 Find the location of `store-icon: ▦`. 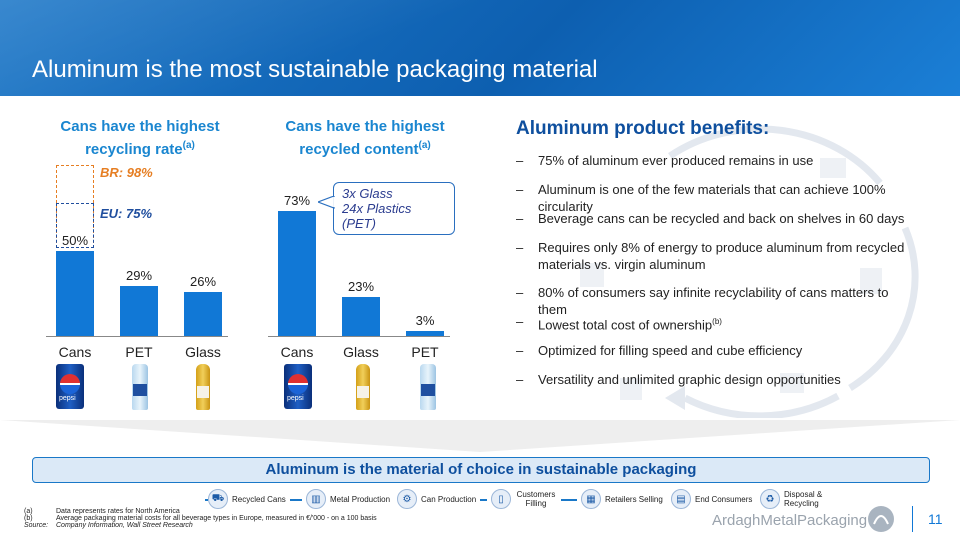

store-icon: ▦ is located at coordinates (591, 499).